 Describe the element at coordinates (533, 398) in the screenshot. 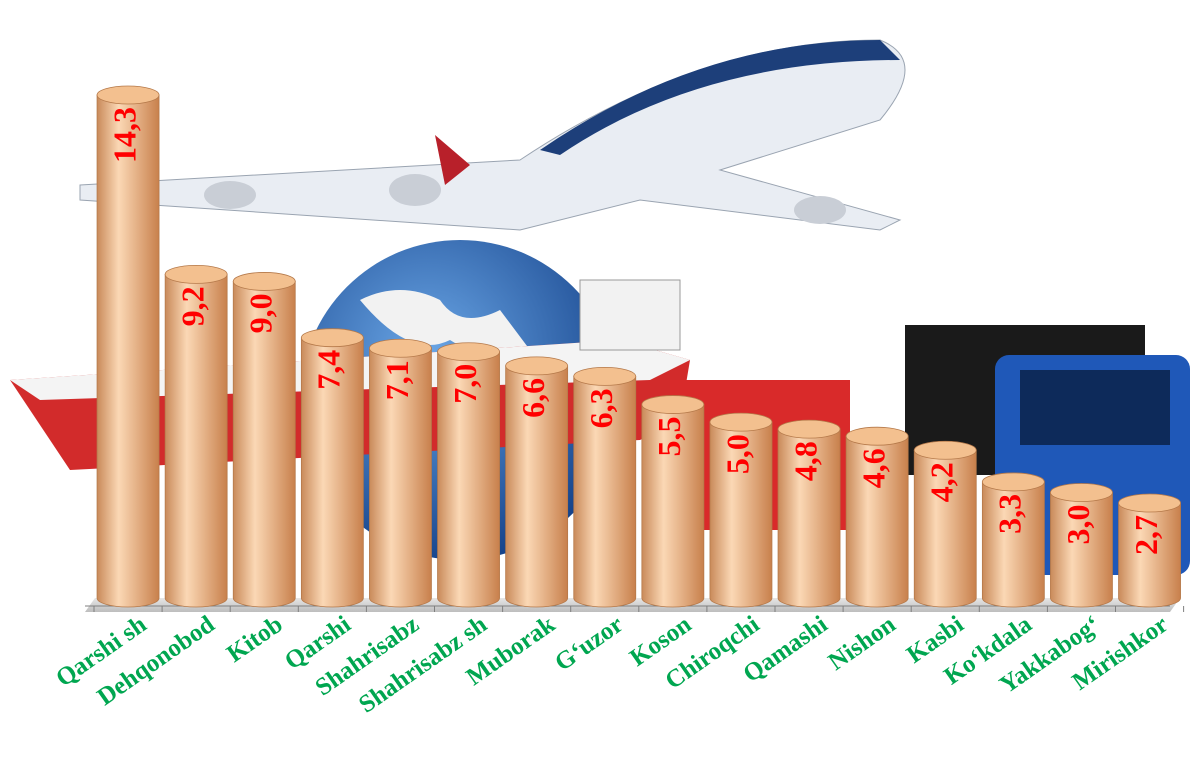

I see `value-label: 6,6` at that location.